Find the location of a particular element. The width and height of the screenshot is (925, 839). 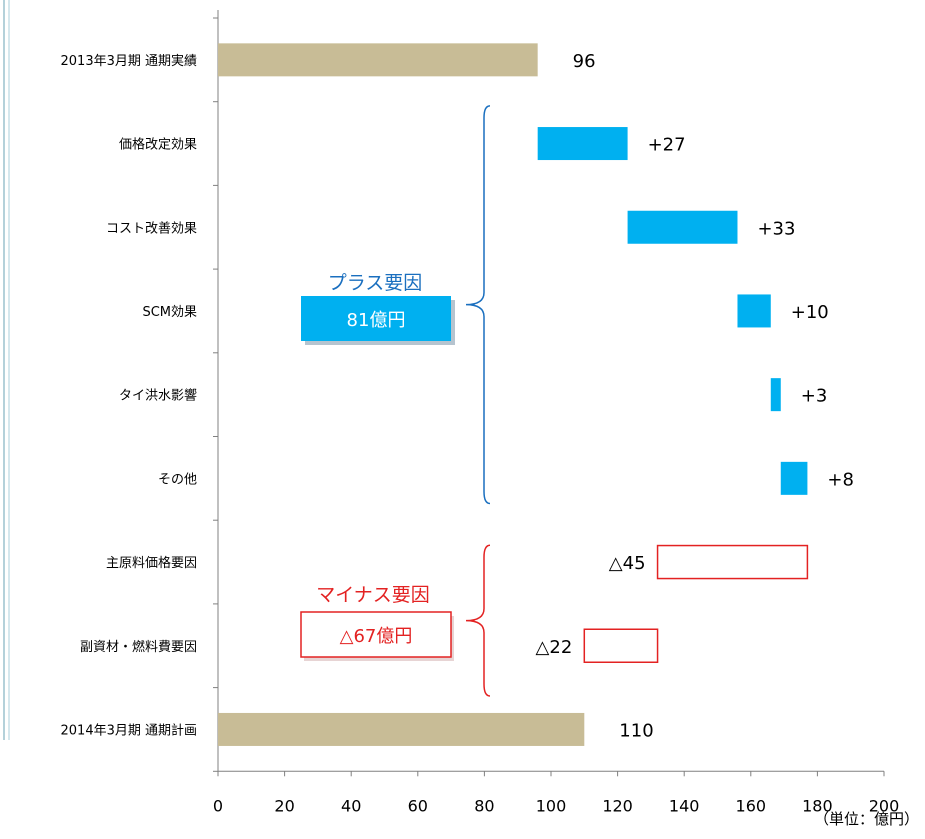

x-tick-label: 200 is located at coordinates (884, 805).